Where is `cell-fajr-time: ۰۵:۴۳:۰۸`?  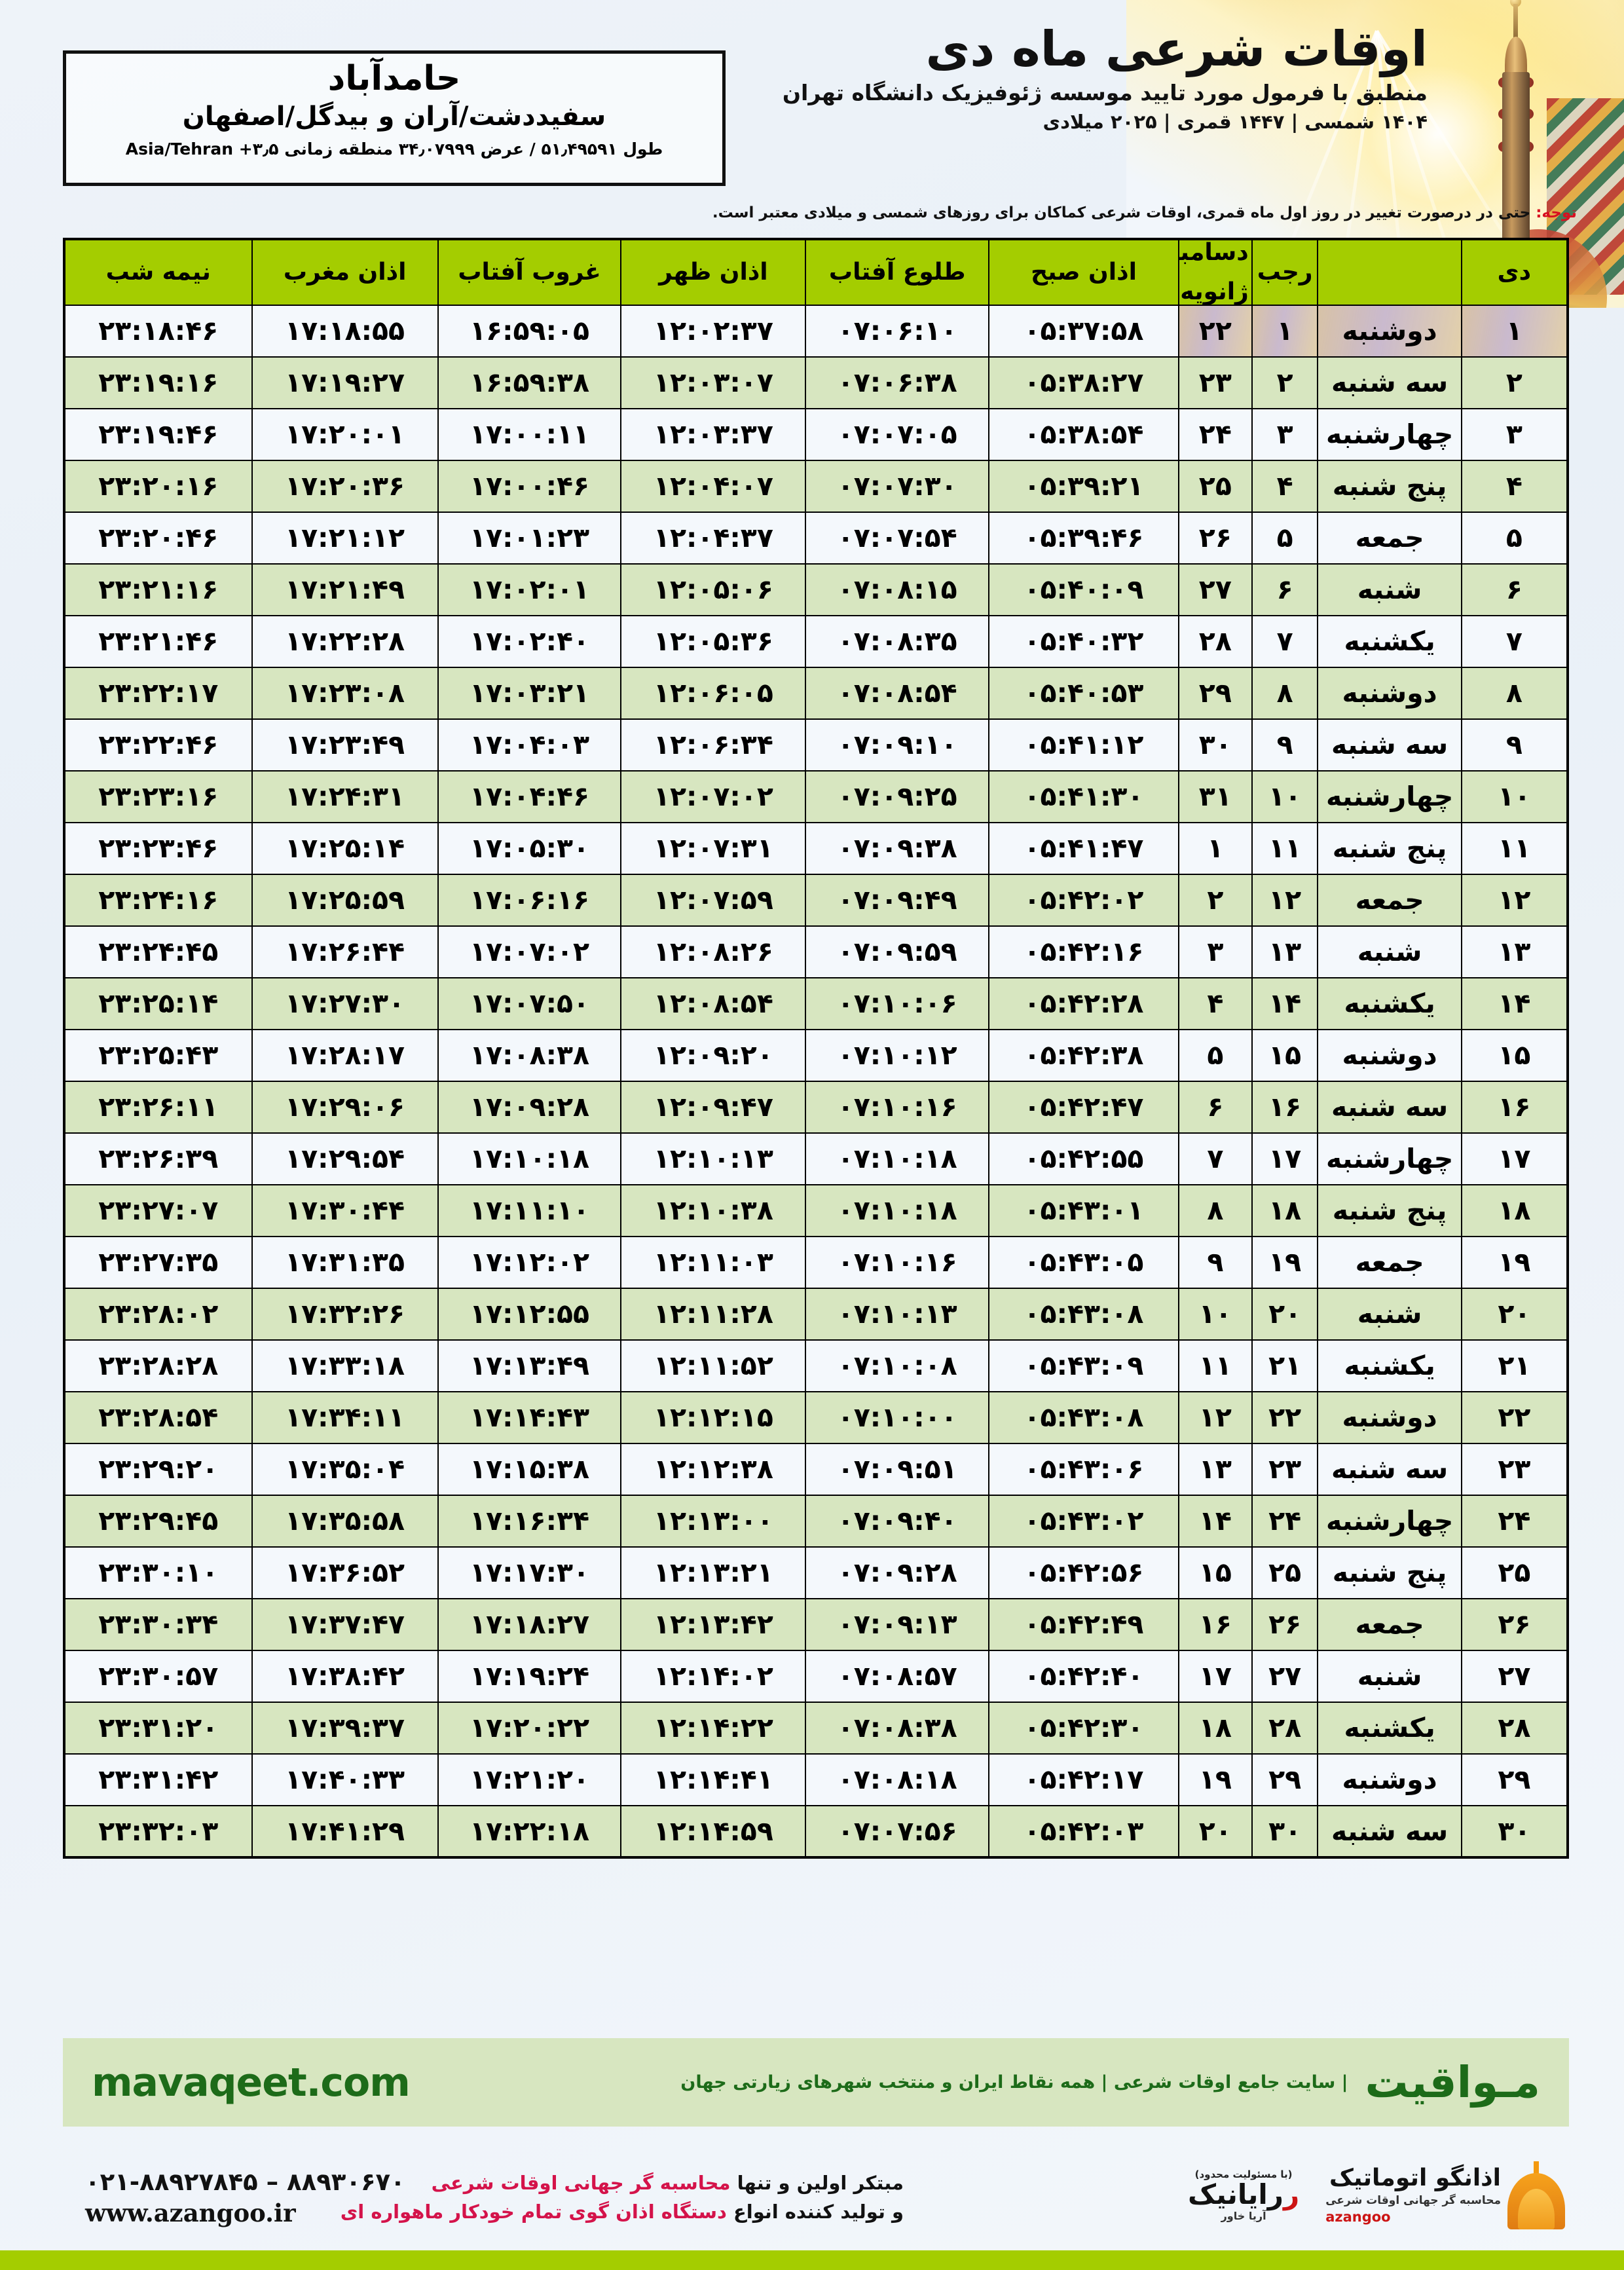
cell-fajr-time: ۰۵:۴۳:۰۸ is located at coordinates (1083, 1314).